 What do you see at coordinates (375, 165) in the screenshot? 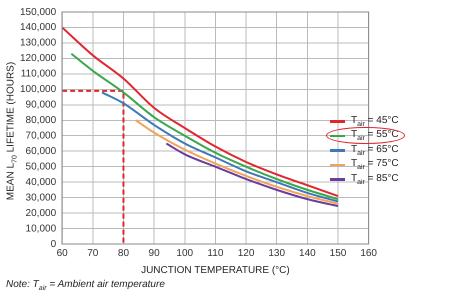
I see `legend-label: T$_{air}$ = 75°C` at bounding box center [375, 165].